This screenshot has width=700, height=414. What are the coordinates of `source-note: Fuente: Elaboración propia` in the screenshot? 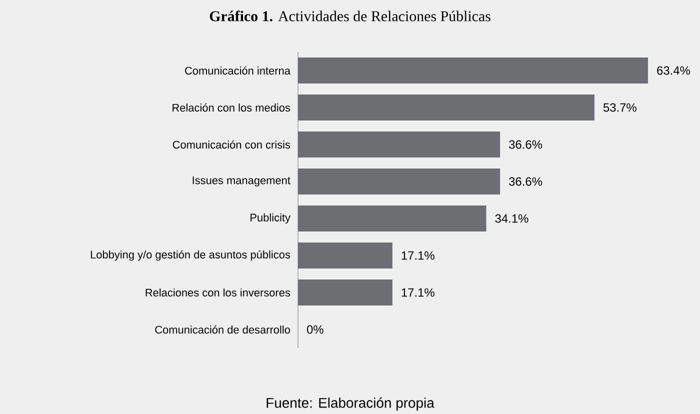 It's located at (350, 404).